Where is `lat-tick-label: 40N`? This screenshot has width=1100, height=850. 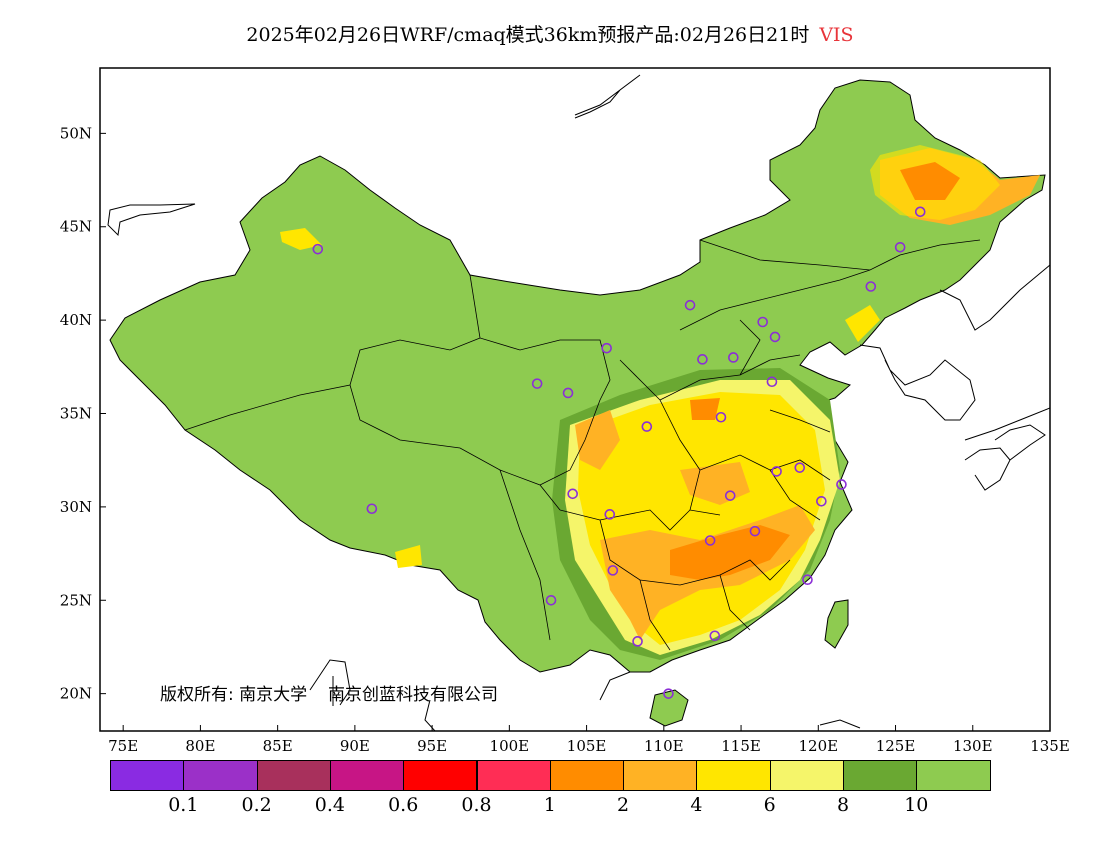
lat-tick-label: 40N is located at coordinates (76, 320).